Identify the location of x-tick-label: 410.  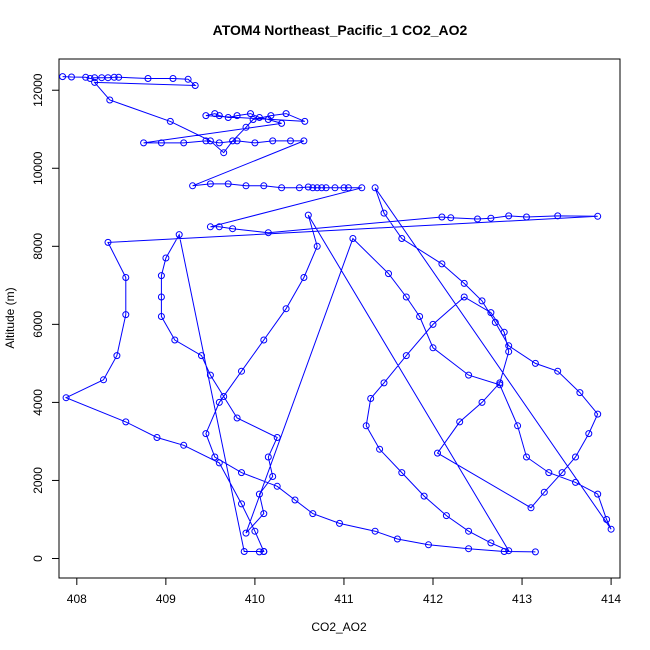
(255, 599).